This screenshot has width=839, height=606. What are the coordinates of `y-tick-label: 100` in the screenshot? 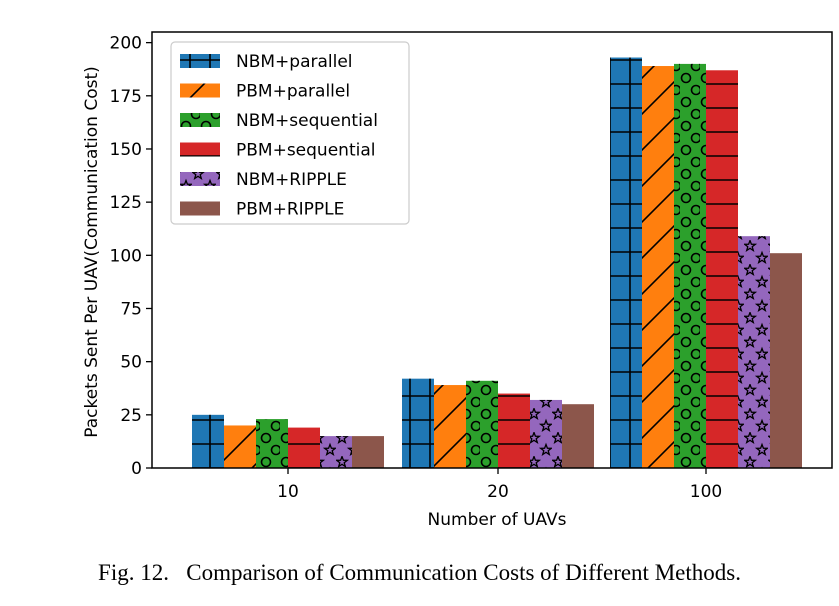 It's located at (126, 256).